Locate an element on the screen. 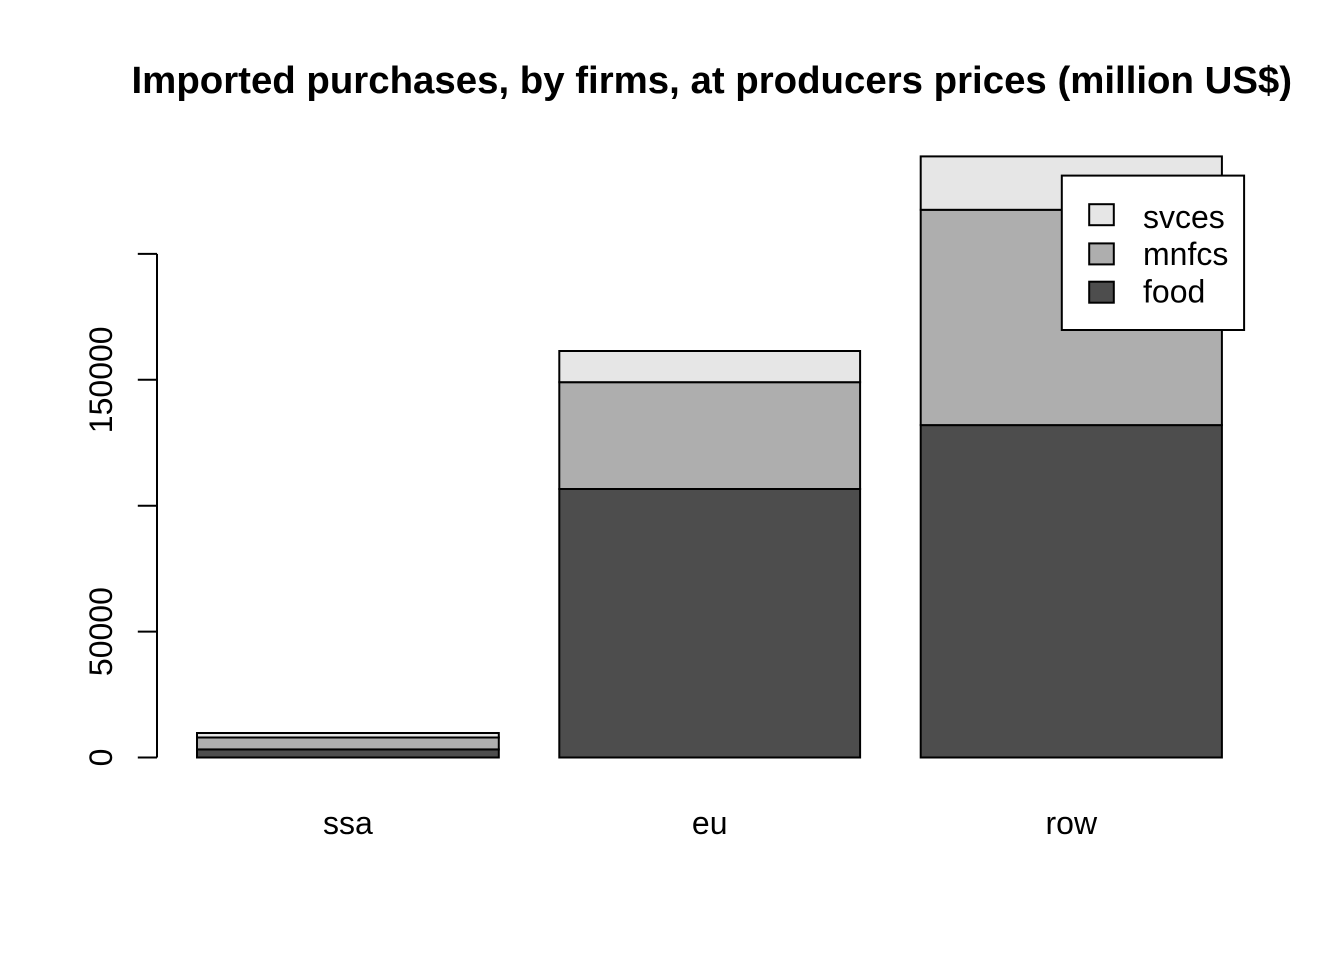 This screenshot has height=960, width=1344. svg-text: ssa is located at coordinates (348, 823).